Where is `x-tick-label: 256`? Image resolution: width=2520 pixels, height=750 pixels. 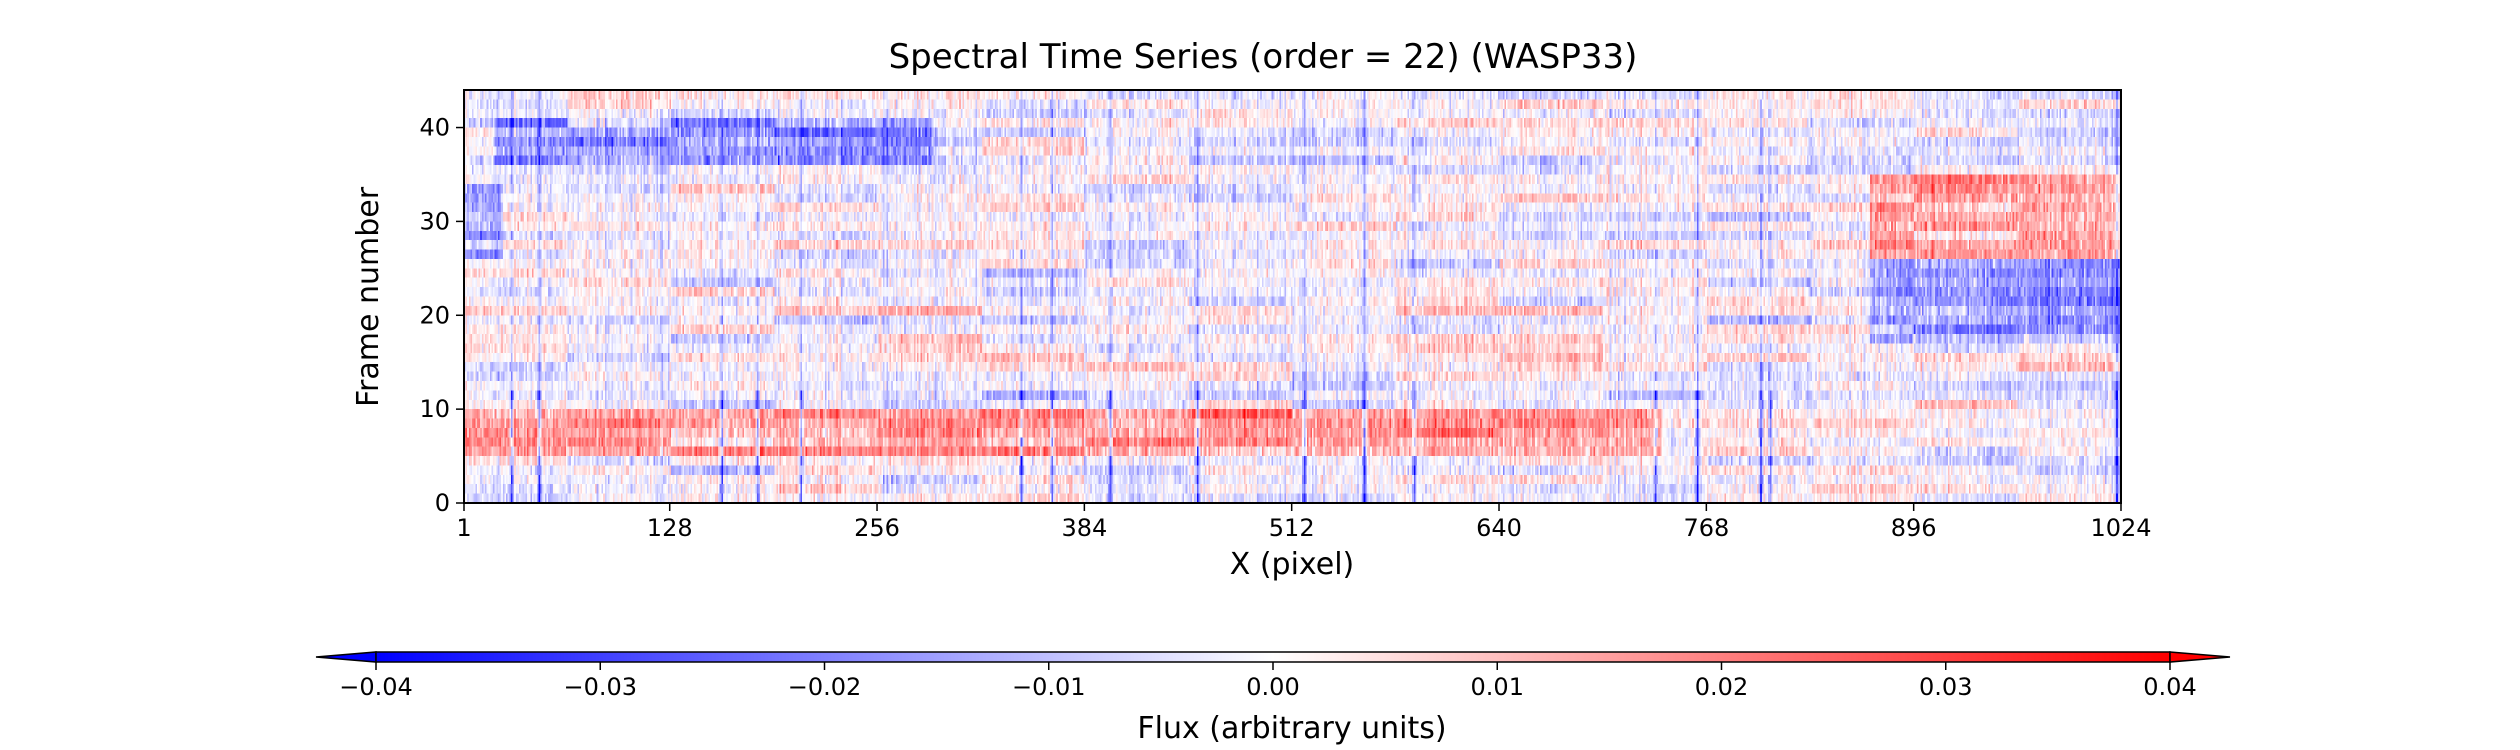
x-tick-label: 256 is located at coordinates (877, 528).